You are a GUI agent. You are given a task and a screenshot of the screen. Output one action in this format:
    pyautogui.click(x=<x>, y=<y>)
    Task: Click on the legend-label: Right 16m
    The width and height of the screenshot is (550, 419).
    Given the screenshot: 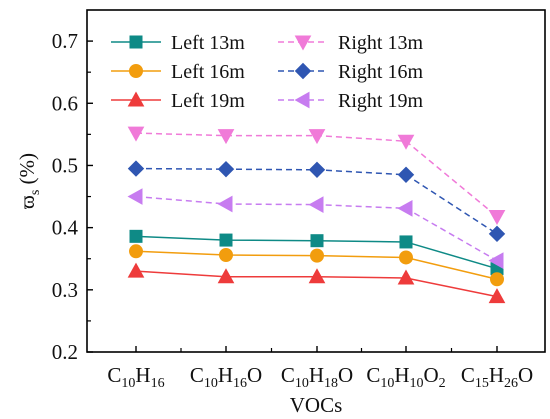 What is the action you would take?
    pyautogui.click(x=380, y=72)
    